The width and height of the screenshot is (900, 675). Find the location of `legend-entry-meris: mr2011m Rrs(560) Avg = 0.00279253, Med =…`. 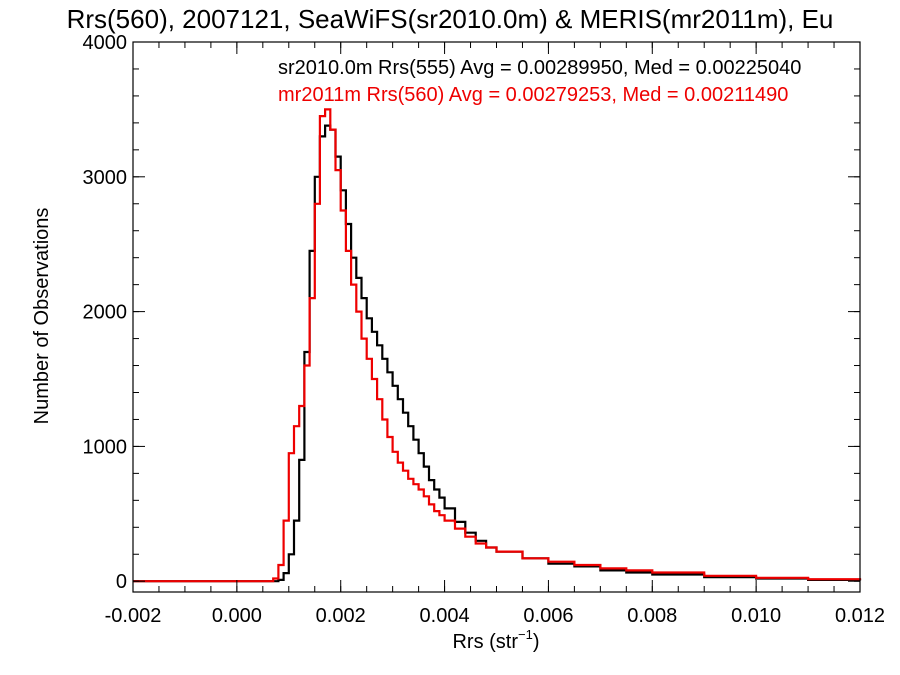

legend-entry-meris: mr2011m Rrs(560) Avg = 0.00279253, Med =… is located at coordinates (533, 95).